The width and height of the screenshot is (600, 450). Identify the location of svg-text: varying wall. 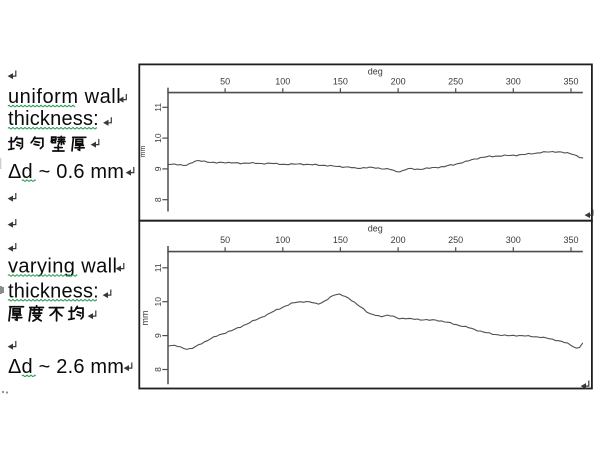
(62, 267).